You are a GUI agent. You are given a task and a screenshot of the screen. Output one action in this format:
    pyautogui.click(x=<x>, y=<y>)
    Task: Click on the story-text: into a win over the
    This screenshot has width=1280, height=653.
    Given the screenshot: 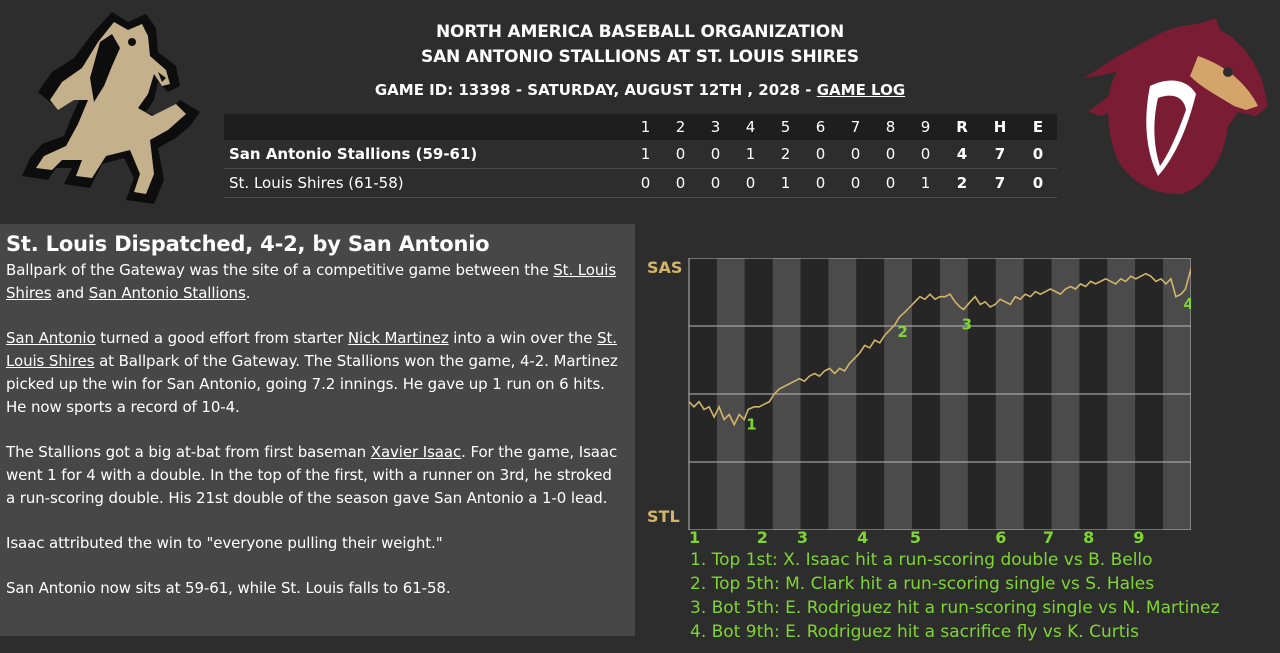 What is the action you would take?
    pyautogui.click(x=523, y=338)
    